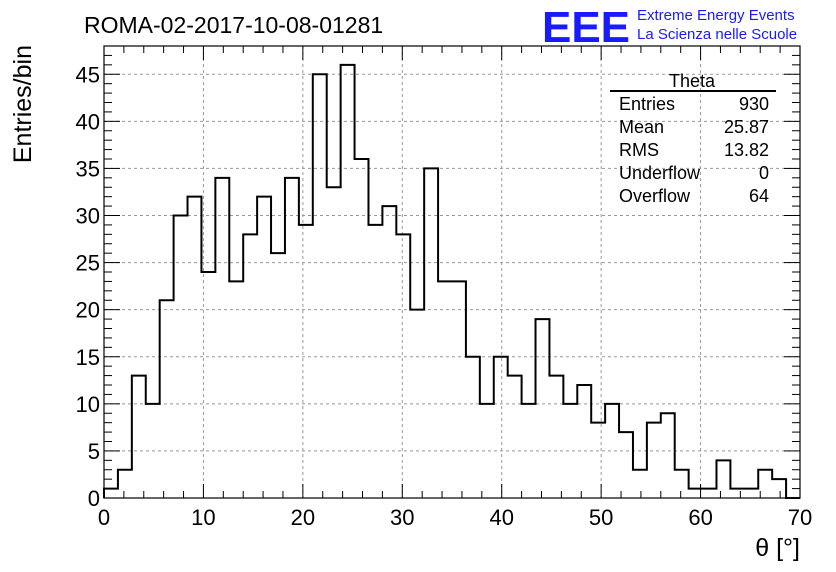 The height and width of the screenshot is (572, 836). I want to click on y-tick-label: 15, so click(88, 357).